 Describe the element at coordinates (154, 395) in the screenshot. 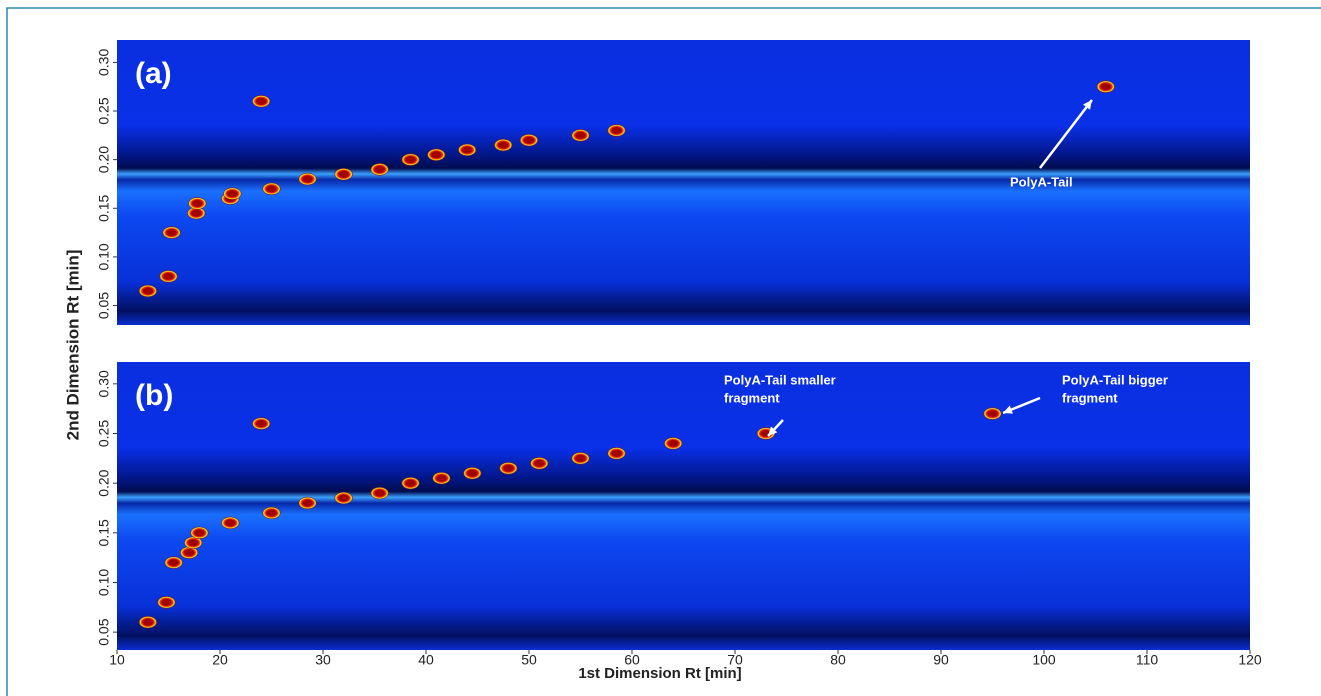

I see `panel-label: (b)` at that location.